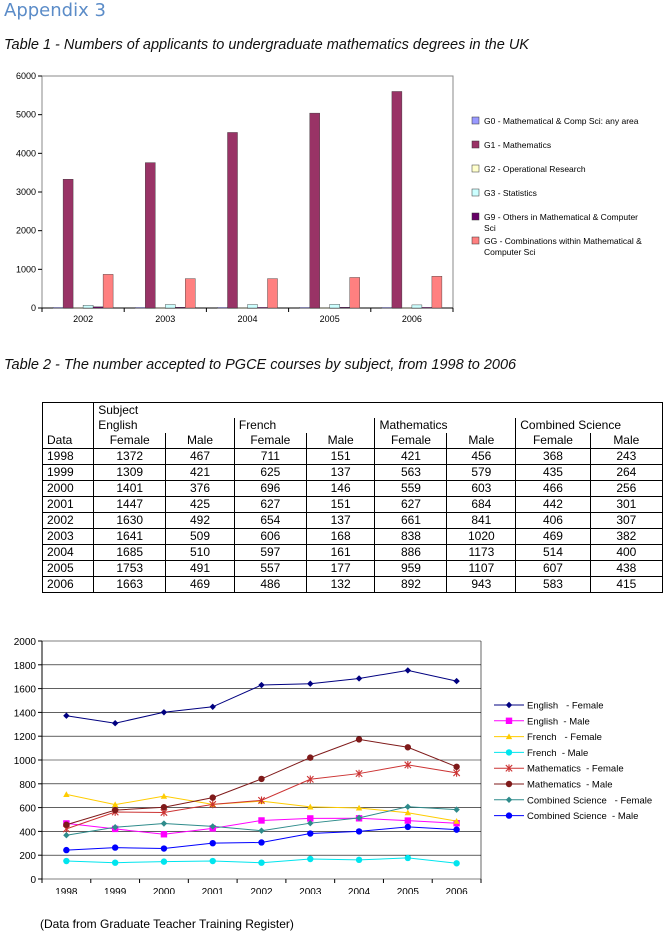 This screenshot has width=663, height=940. What do you see at coordinates (68, 410) in the screenshot?
I see `table-corner-cell` at bounding box center [68, 410].